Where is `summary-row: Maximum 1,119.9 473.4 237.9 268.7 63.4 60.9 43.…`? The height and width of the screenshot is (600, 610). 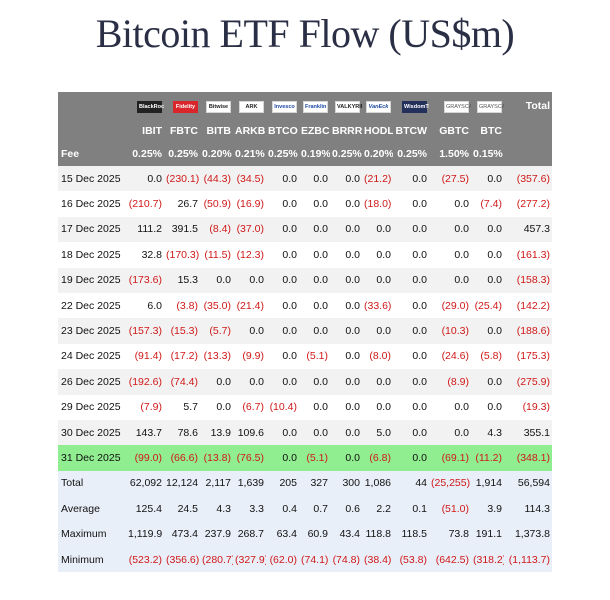 summary-row: Maximum 1,119.9 473.4 237.9 268.7 63.4 60.9 43.… is located at coordinates (305, 534).